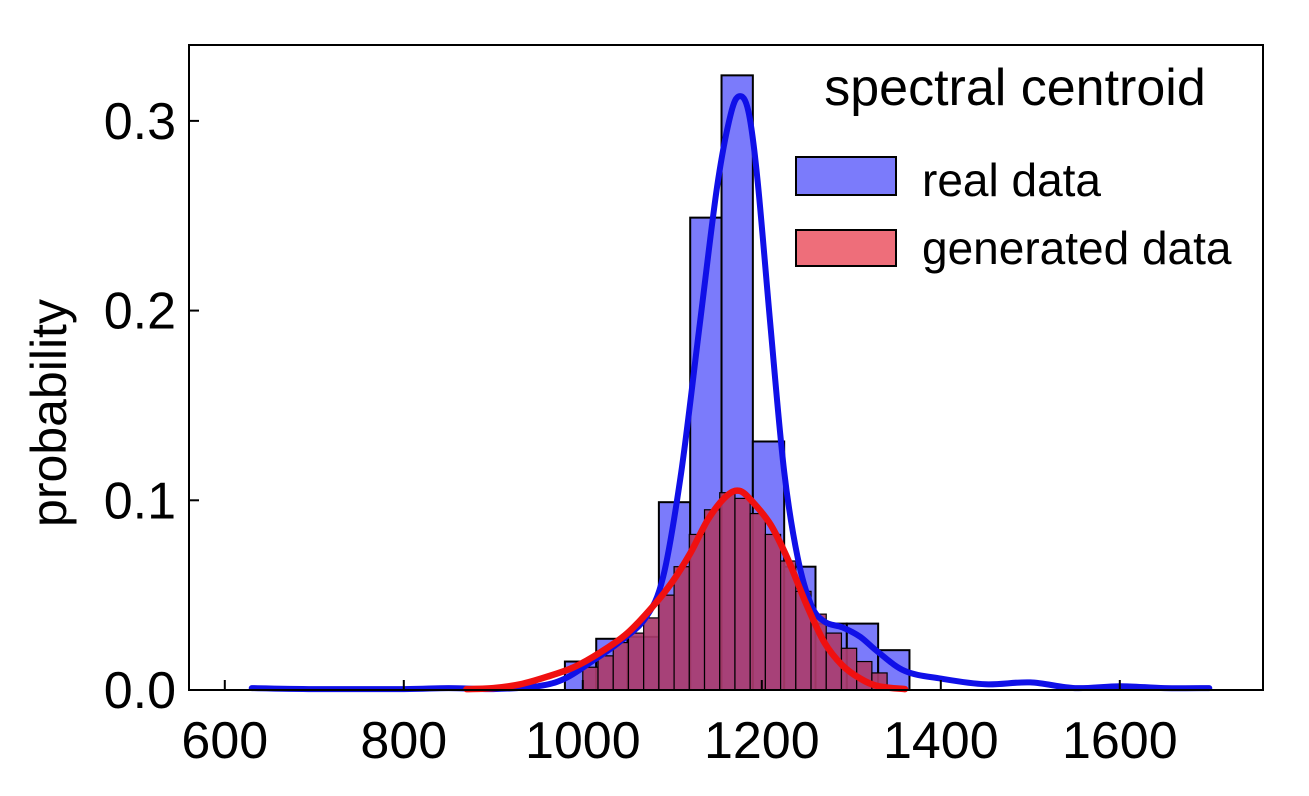 The image size is (1309, 796). What do you see at coordinates (846, 176) in the screenshot?
I see `legend-swatch-real-data` at bounding box center [846, 176].